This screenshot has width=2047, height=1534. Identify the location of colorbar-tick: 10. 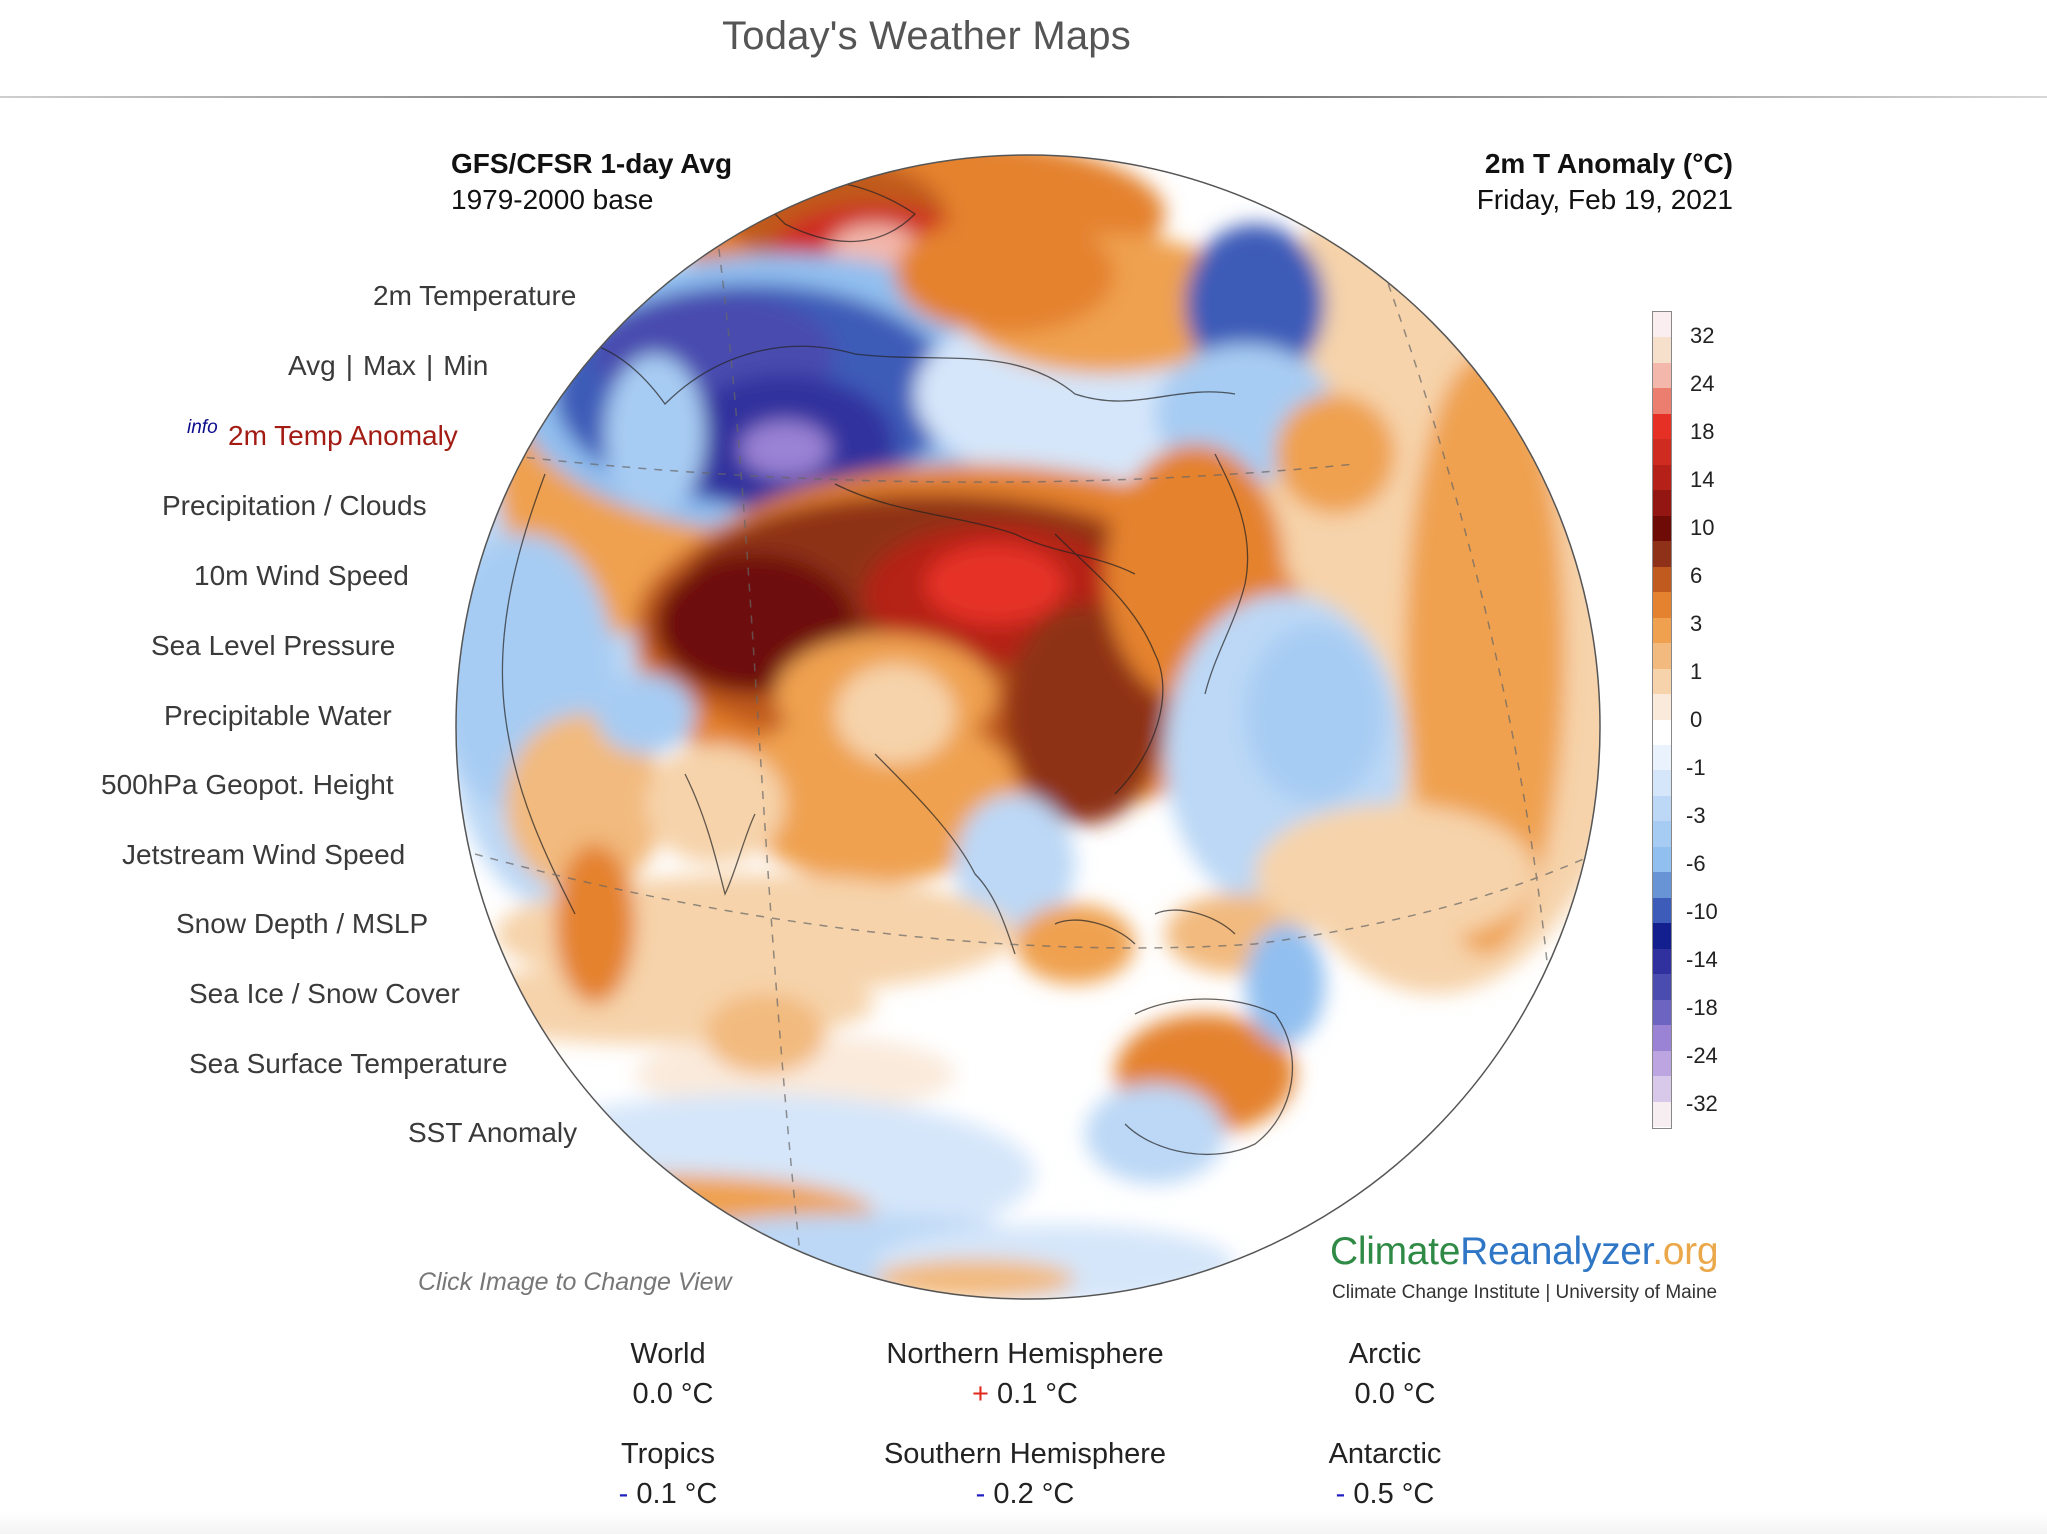
(1702, 527).